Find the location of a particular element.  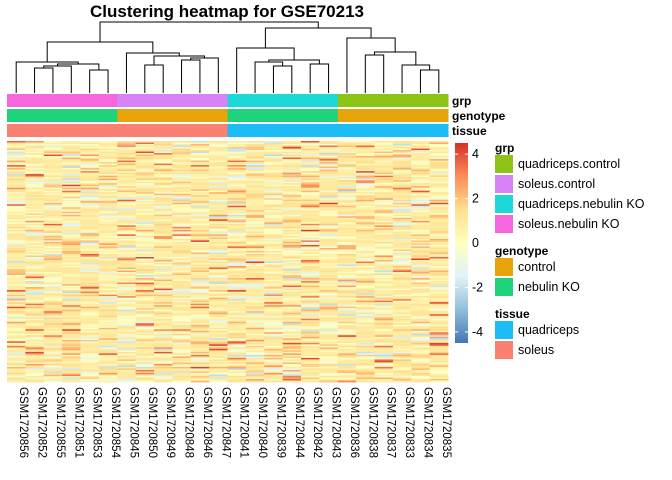

legend-swatch is located at coordinates (504, 350).